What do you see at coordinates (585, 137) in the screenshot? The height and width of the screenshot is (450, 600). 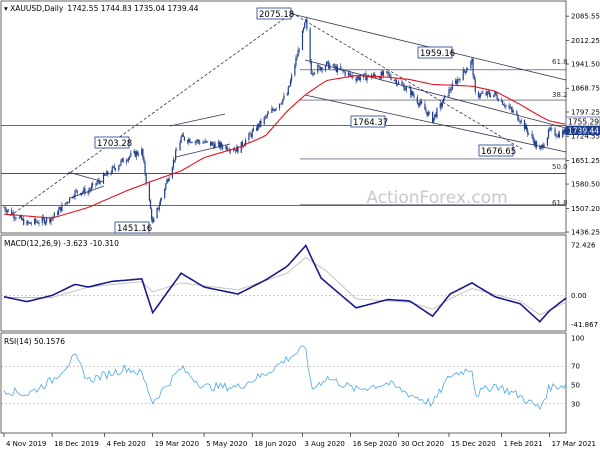 I see `price-tick-label: 1724.55` at bounding box center [585, 137].